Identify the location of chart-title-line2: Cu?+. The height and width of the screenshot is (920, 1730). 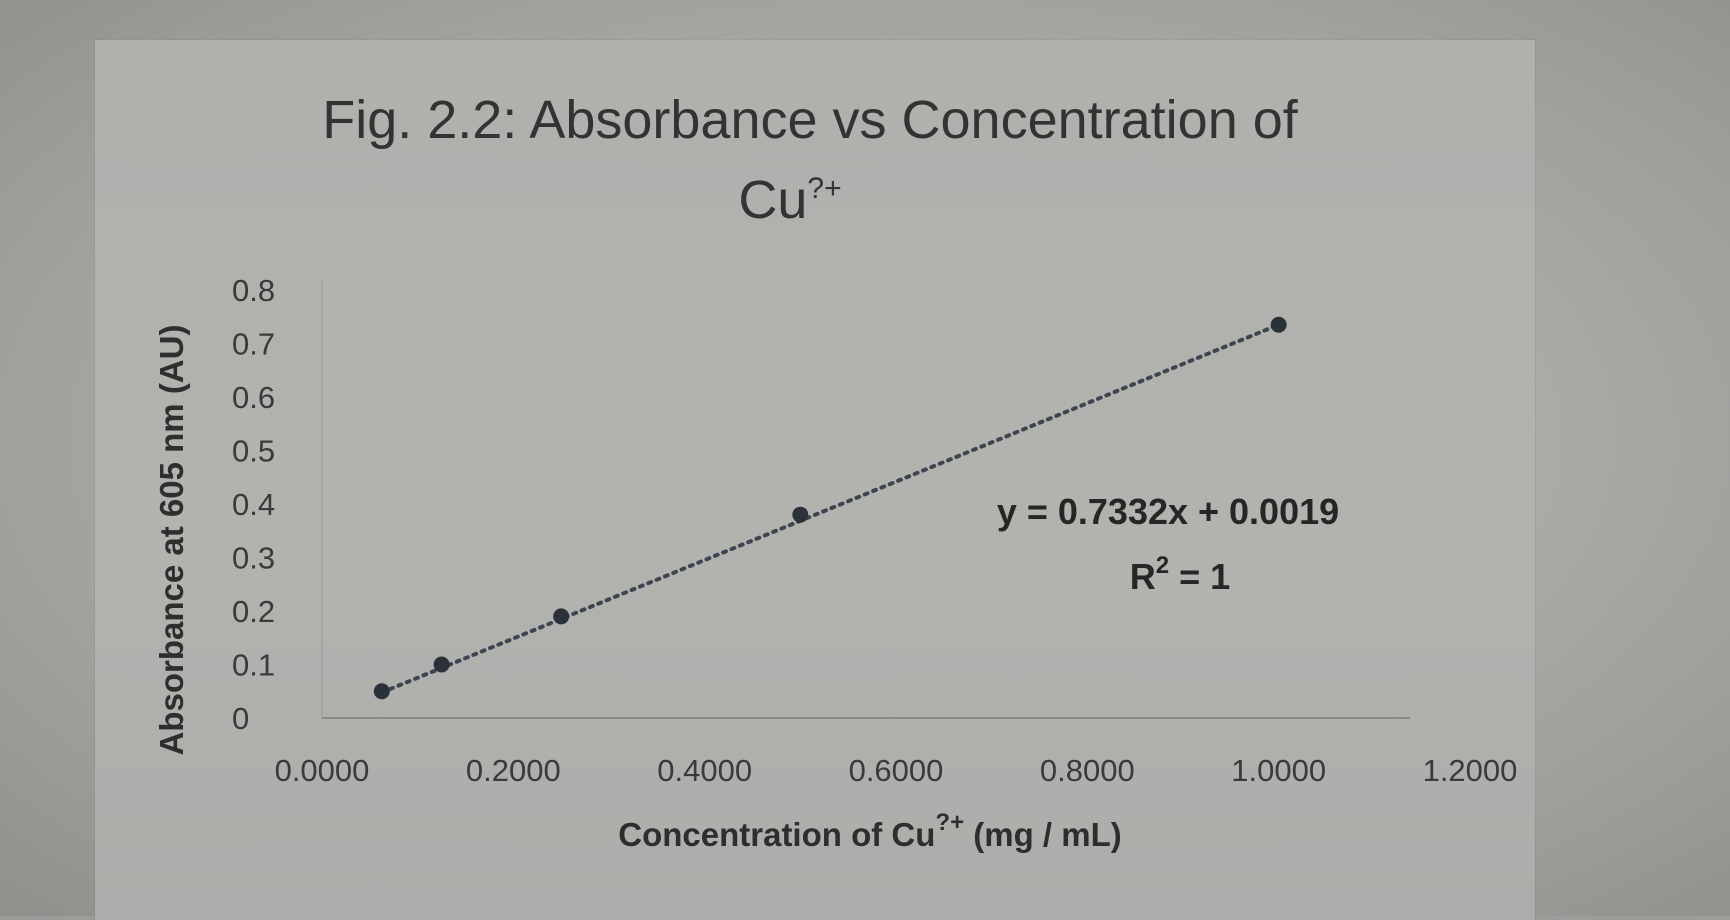
(789, 200).